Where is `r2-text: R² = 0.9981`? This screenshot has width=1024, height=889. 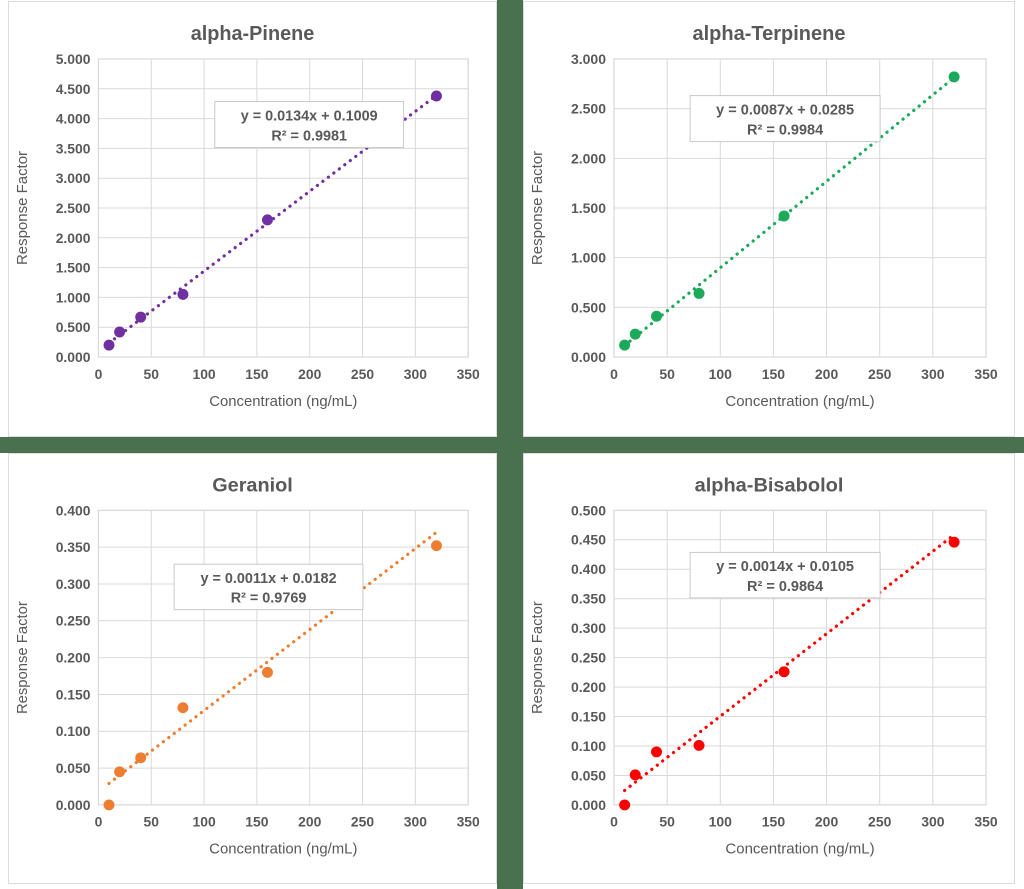 r2-text: R² = 0.9981 is located at coordinates (309, 137).